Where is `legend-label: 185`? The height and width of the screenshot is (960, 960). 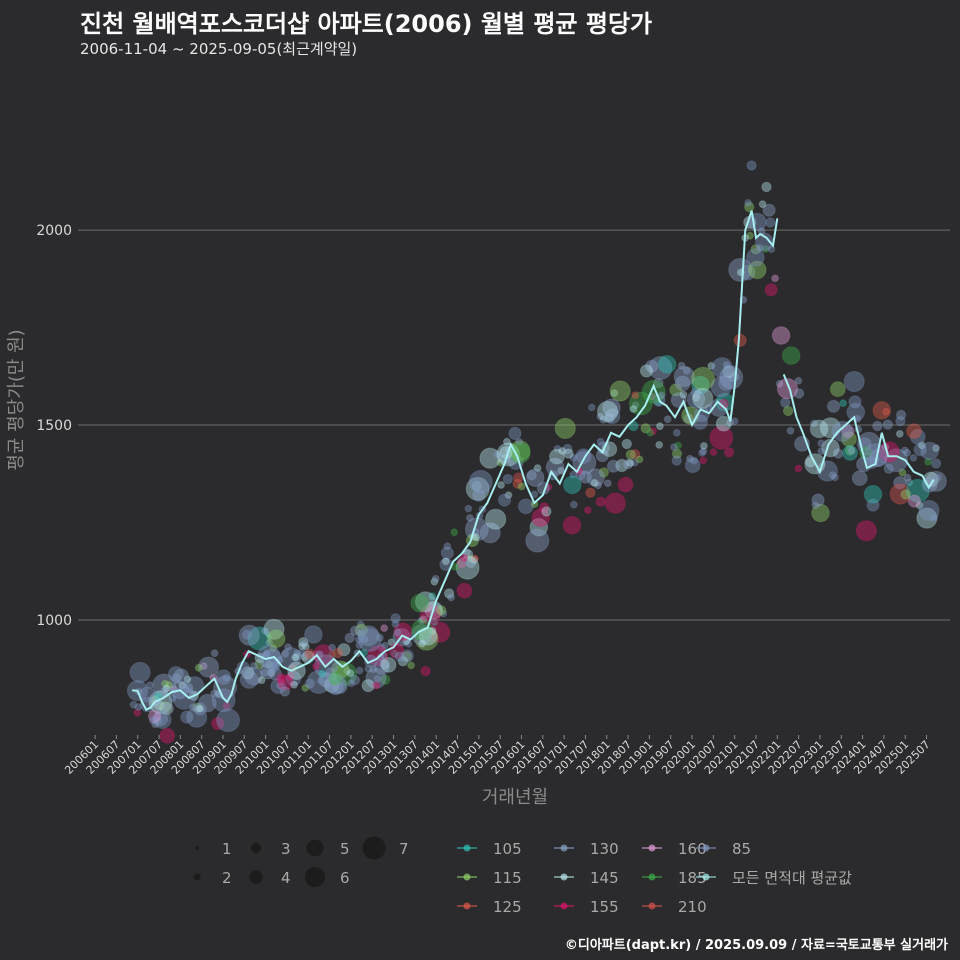
legend-label: 185 is located at coordinates (692, 878).